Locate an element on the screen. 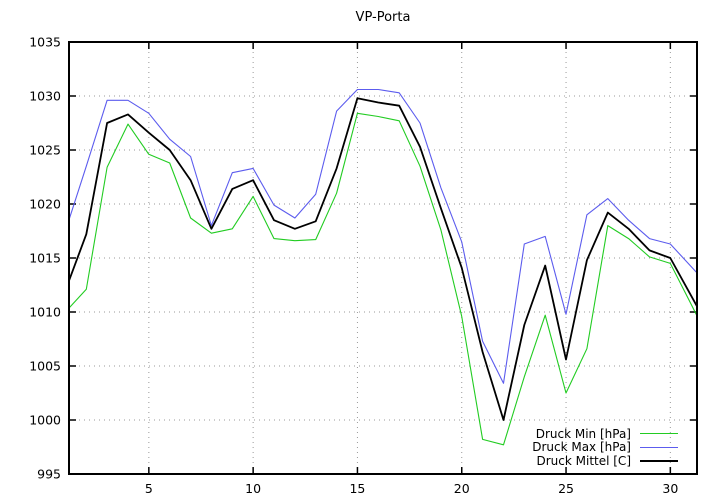 This screenshot has width=720, height=504. x-tick-label: 30 is located at coordinates (670, 488).